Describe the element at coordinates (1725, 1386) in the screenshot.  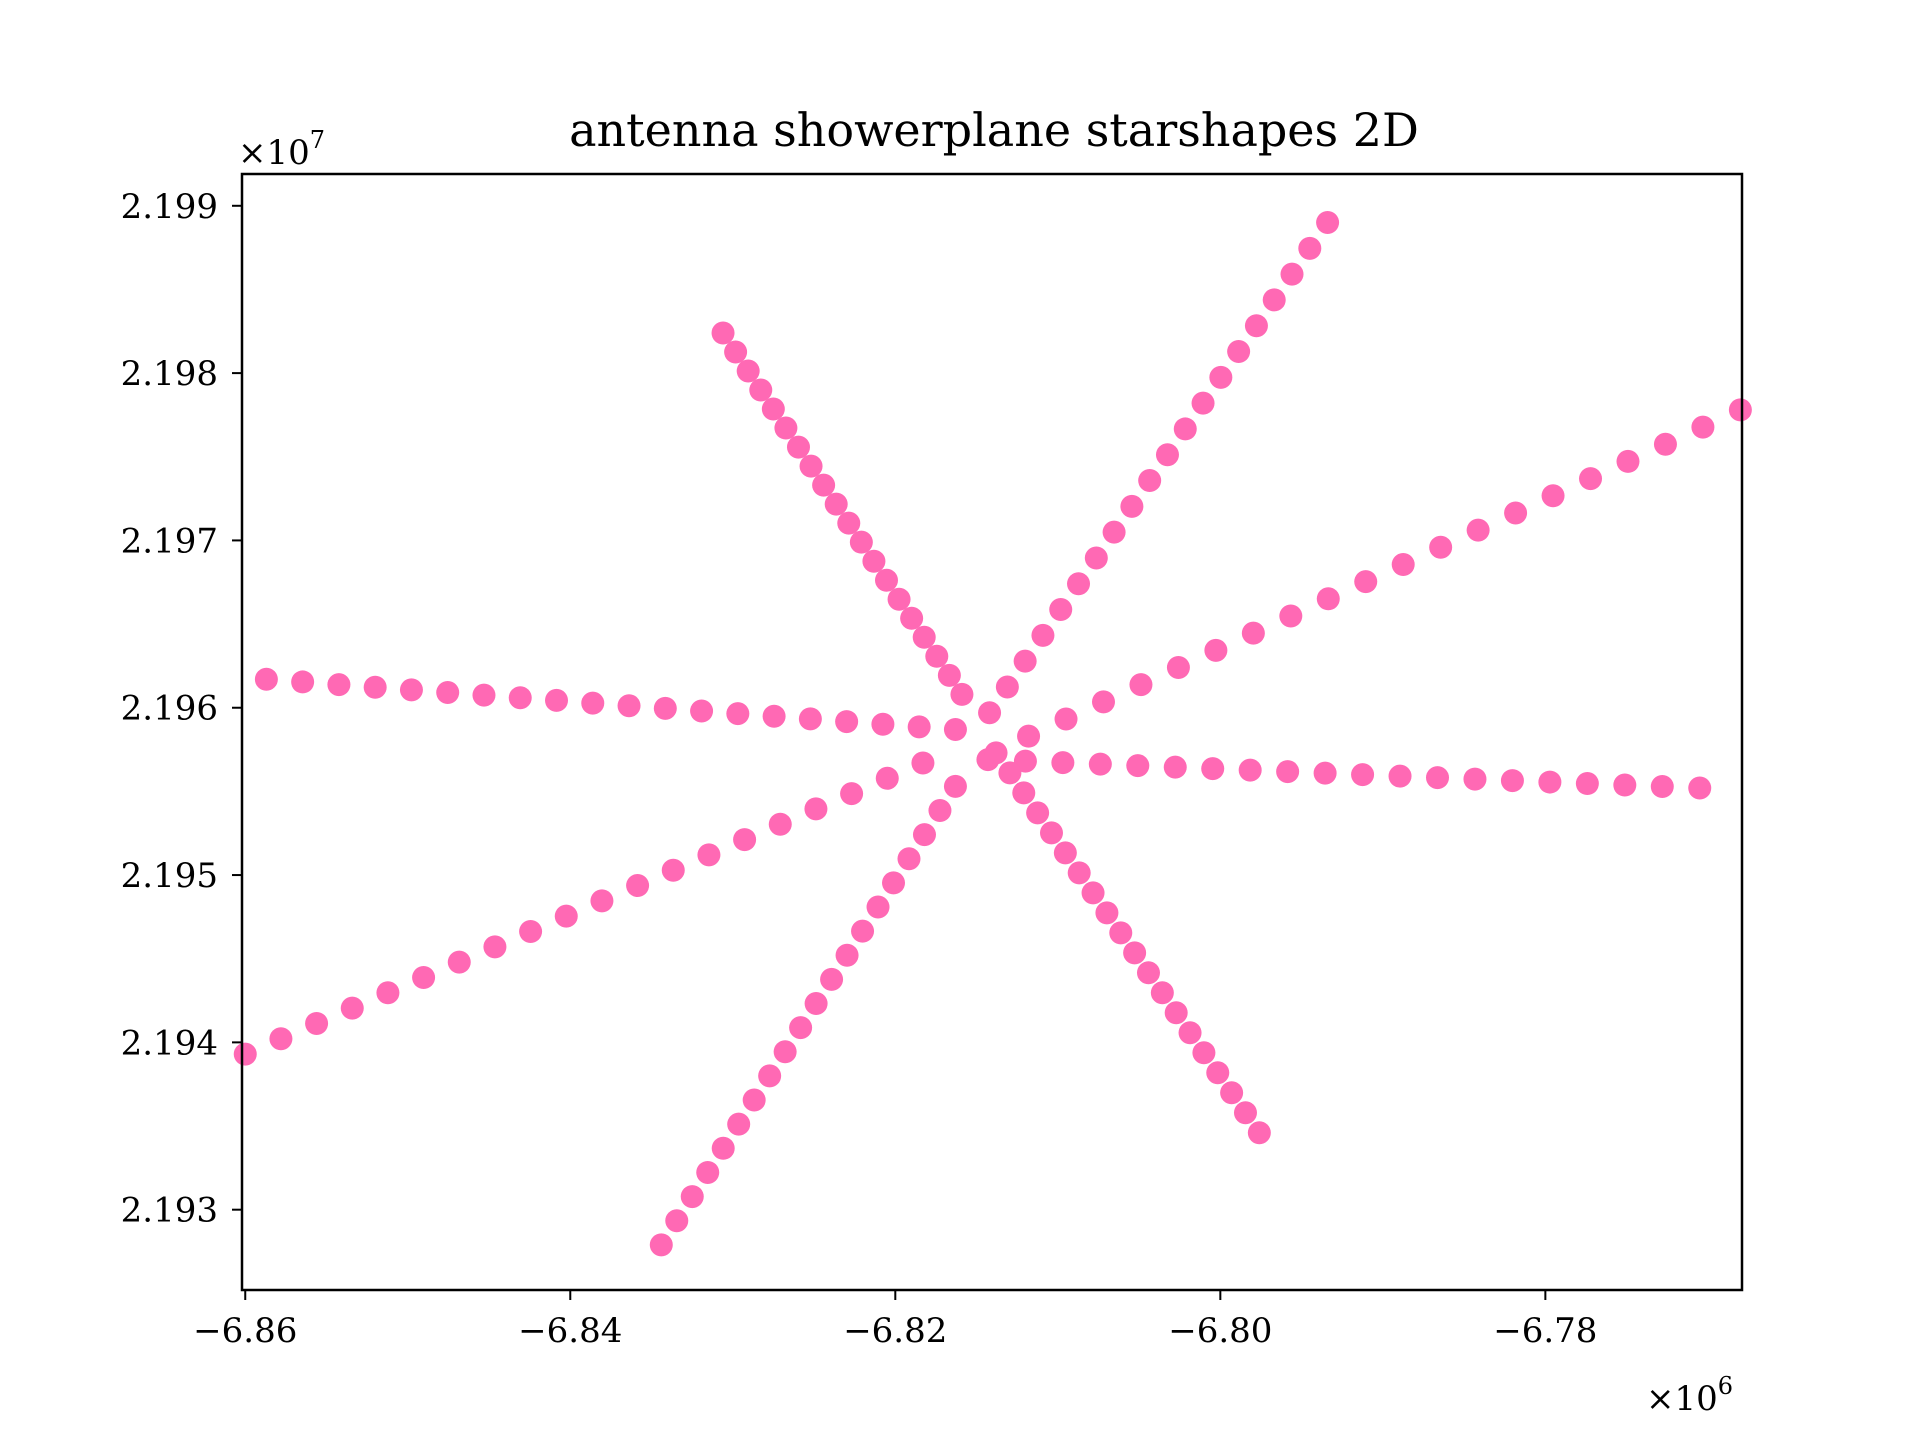
I see `x-offset-exponent: 6` at that location.